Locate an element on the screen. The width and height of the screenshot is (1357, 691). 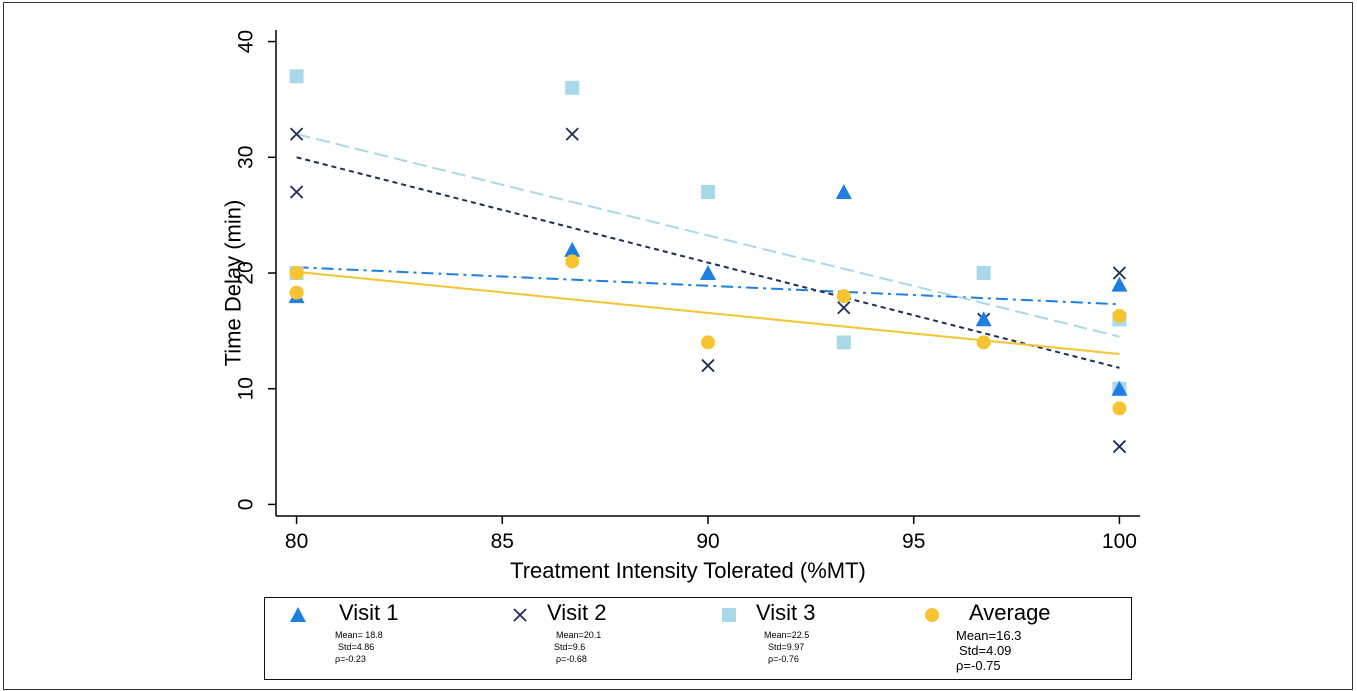
legend-stat: ρ=-0.23 is located at coordinates (350, 659).